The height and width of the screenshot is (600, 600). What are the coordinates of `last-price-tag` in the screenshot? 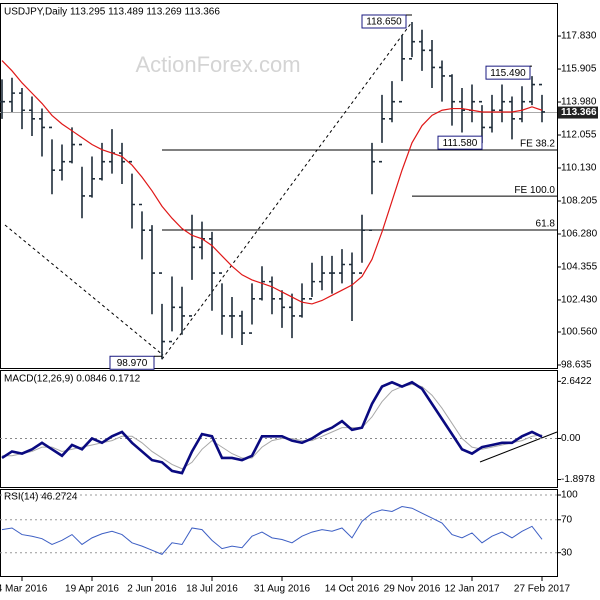 It's located at (578, 112).